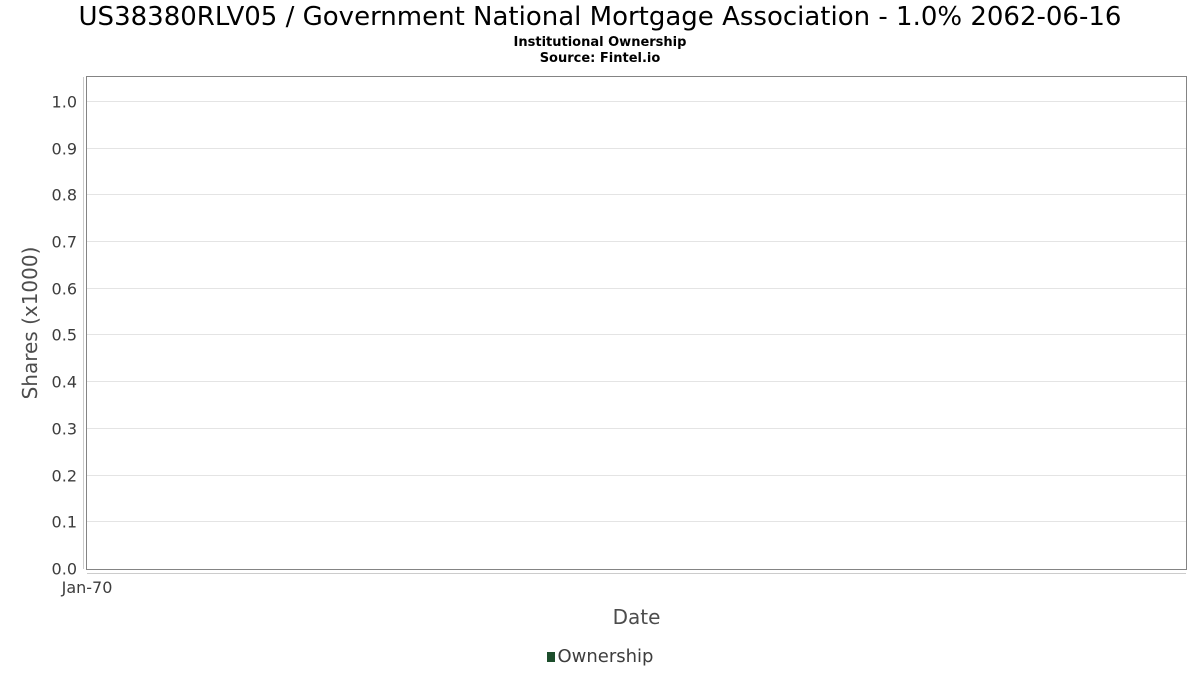 The image size is (1200, 675). I want to click on y-axis-line, so click(83, 323).